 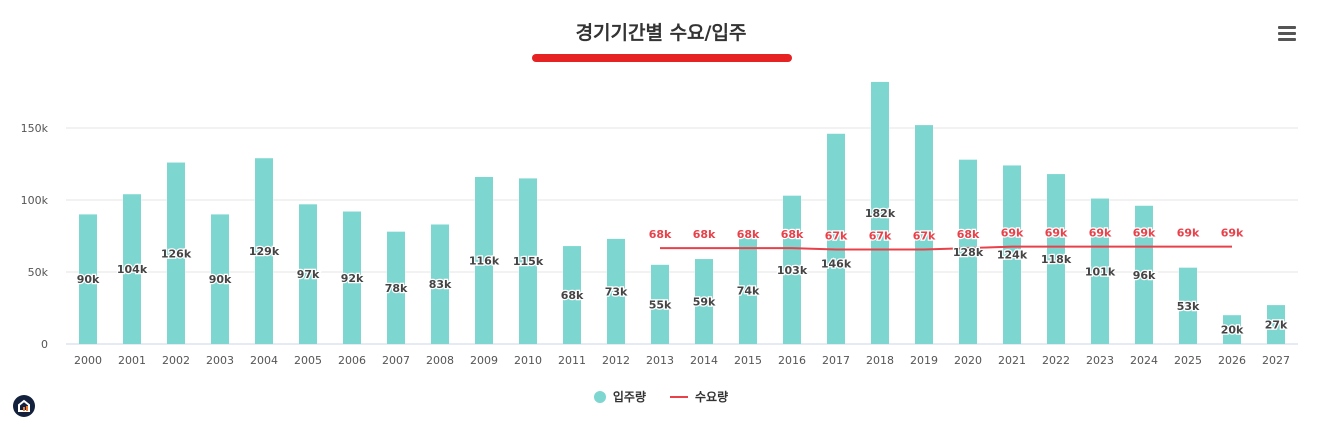 I want to click on x-tick-label: 2014, so click(x=704, y=360).